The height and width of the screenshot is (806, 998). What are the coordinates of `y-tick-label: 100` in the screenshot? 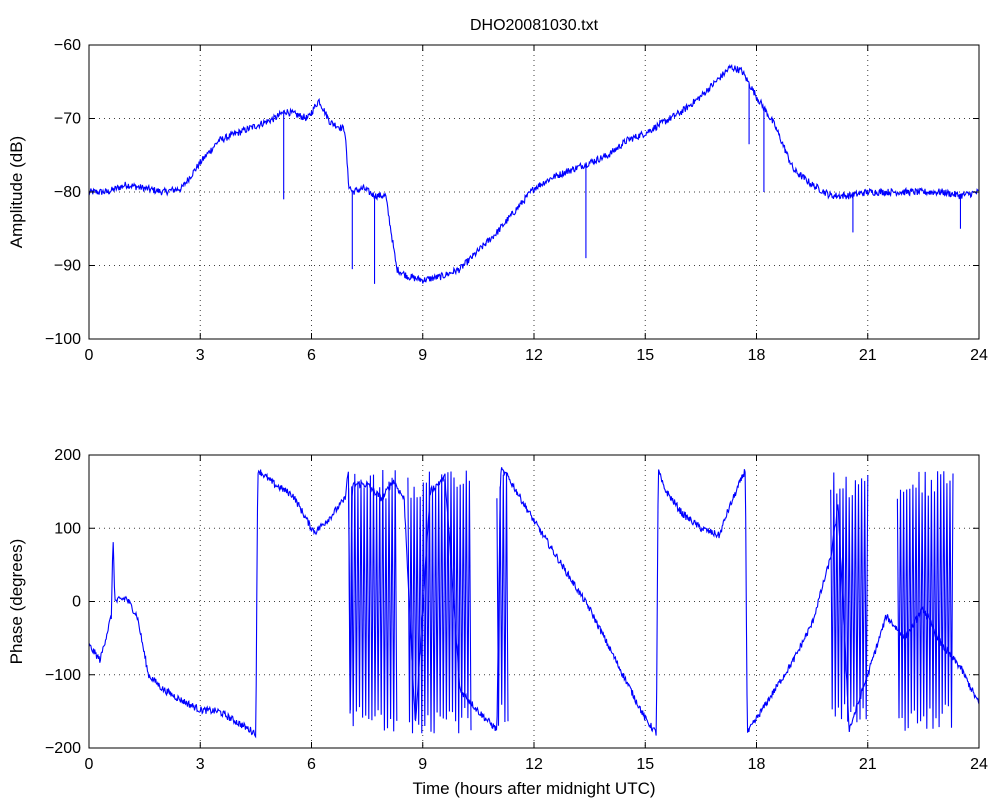 It's located at (67, 528).